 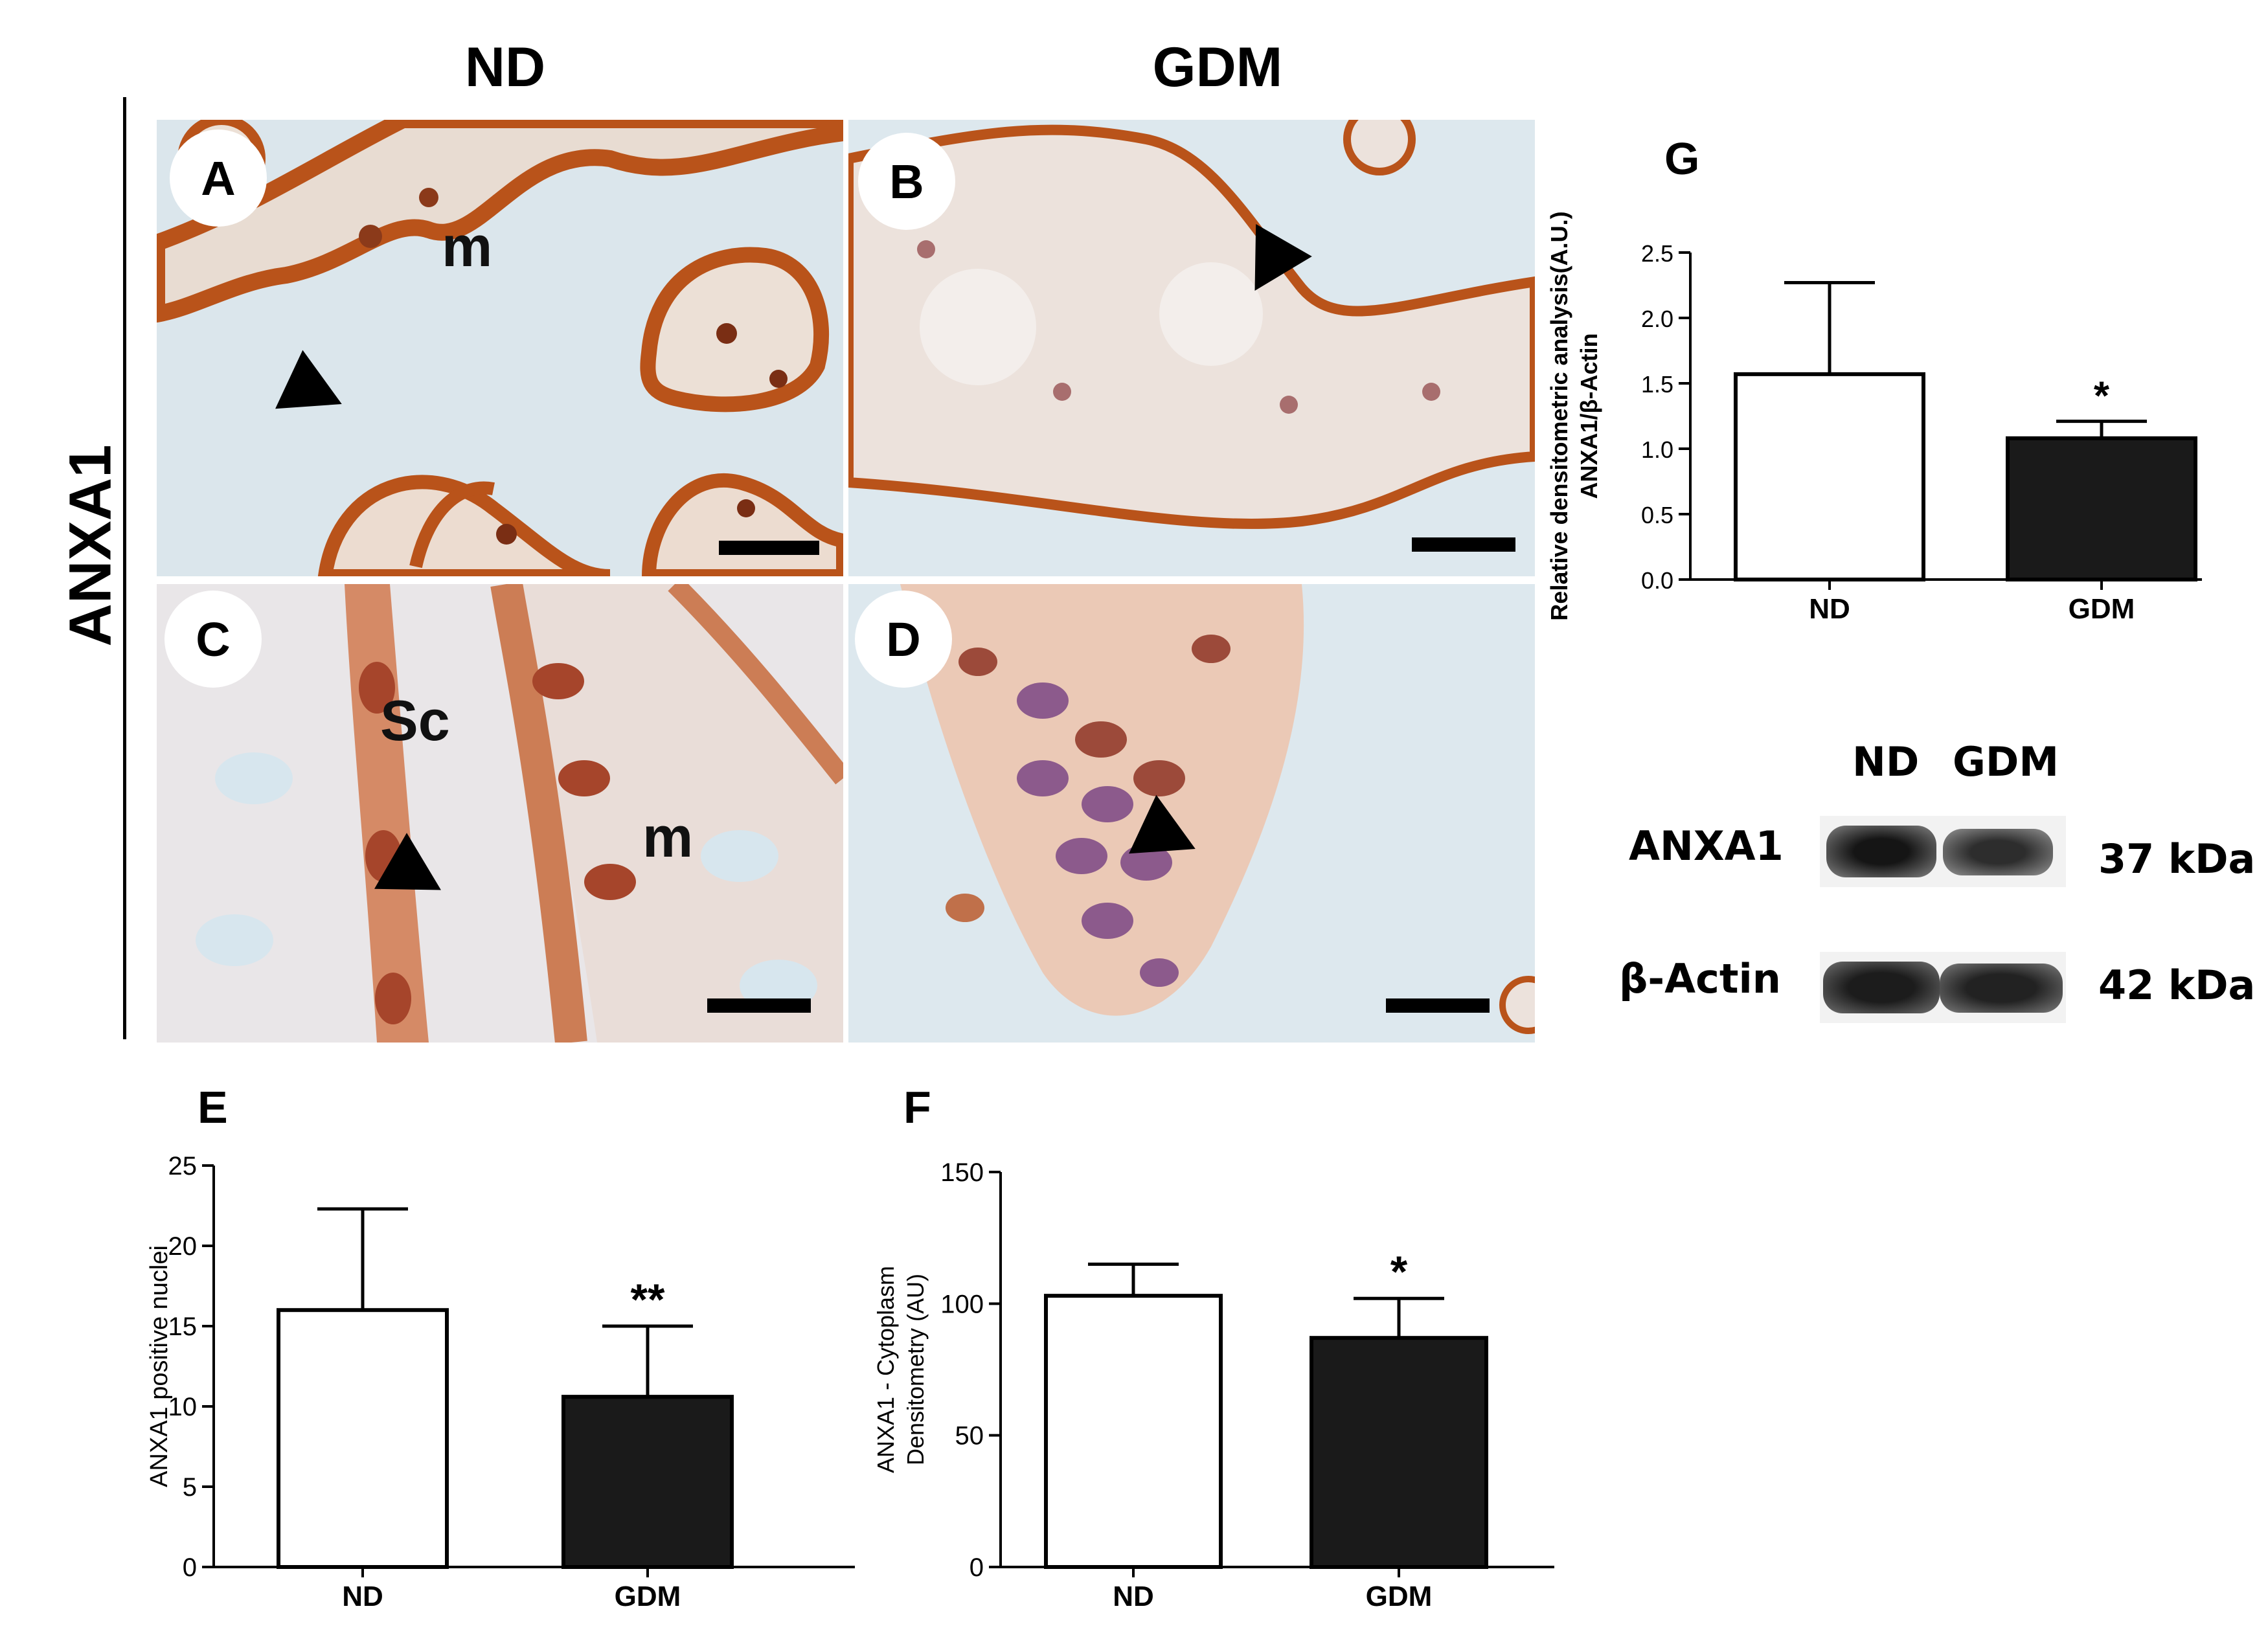 I want to click on micrograph-panel-b: B, so click(x=1191, y=348).